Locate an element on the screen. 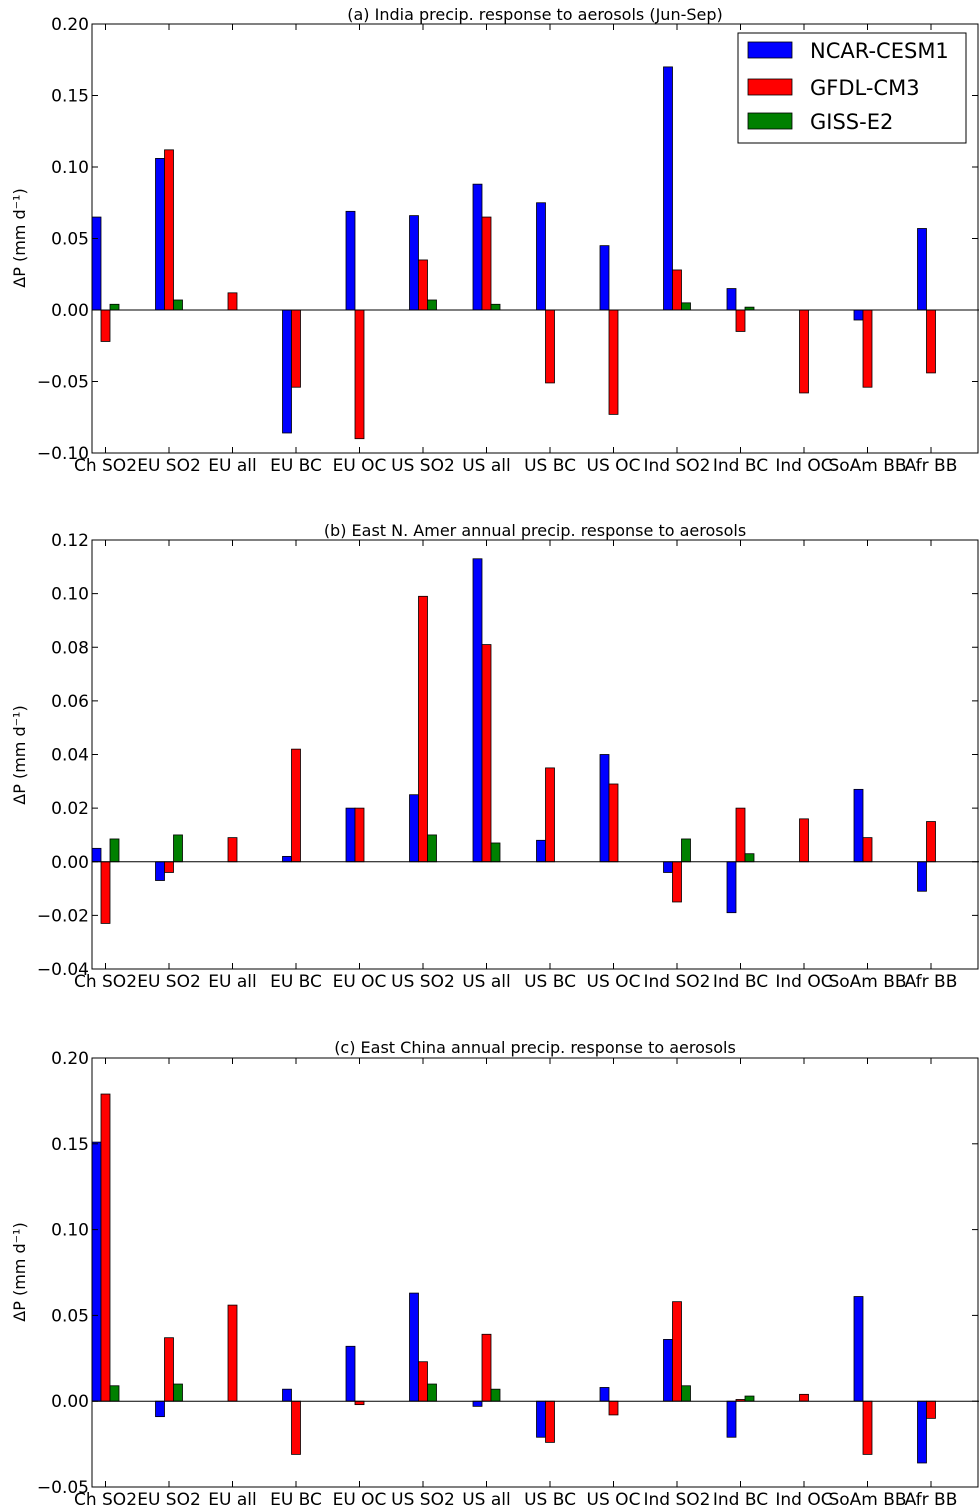  x-tick-label: Ind BC is located at coordinates (740, 982).